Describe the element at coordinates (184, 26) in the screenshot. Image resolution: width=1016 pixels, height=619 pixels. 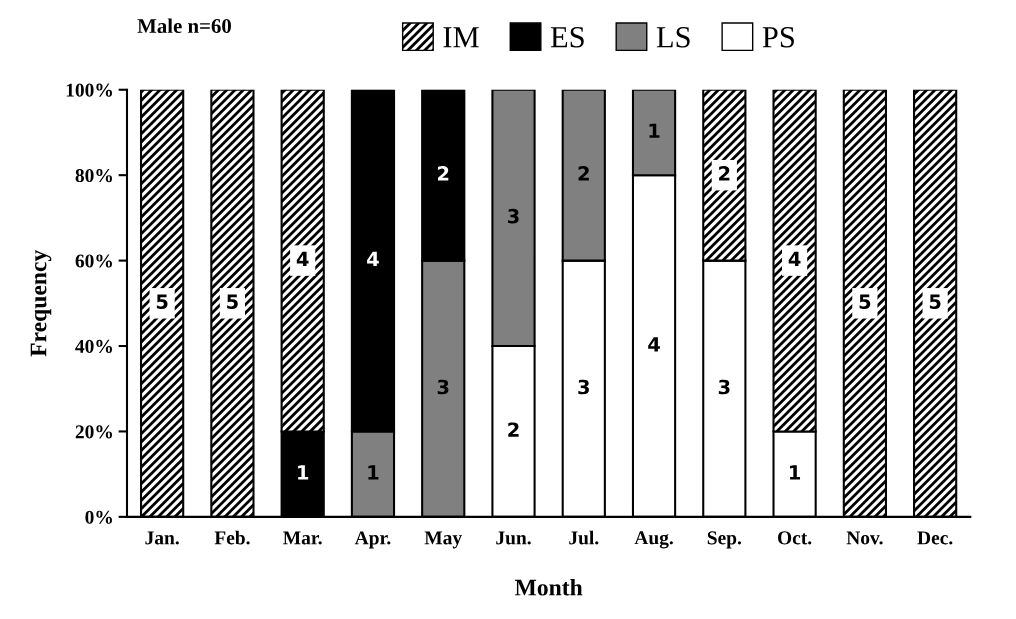
I see `chart-title: Male n=60` at that location.